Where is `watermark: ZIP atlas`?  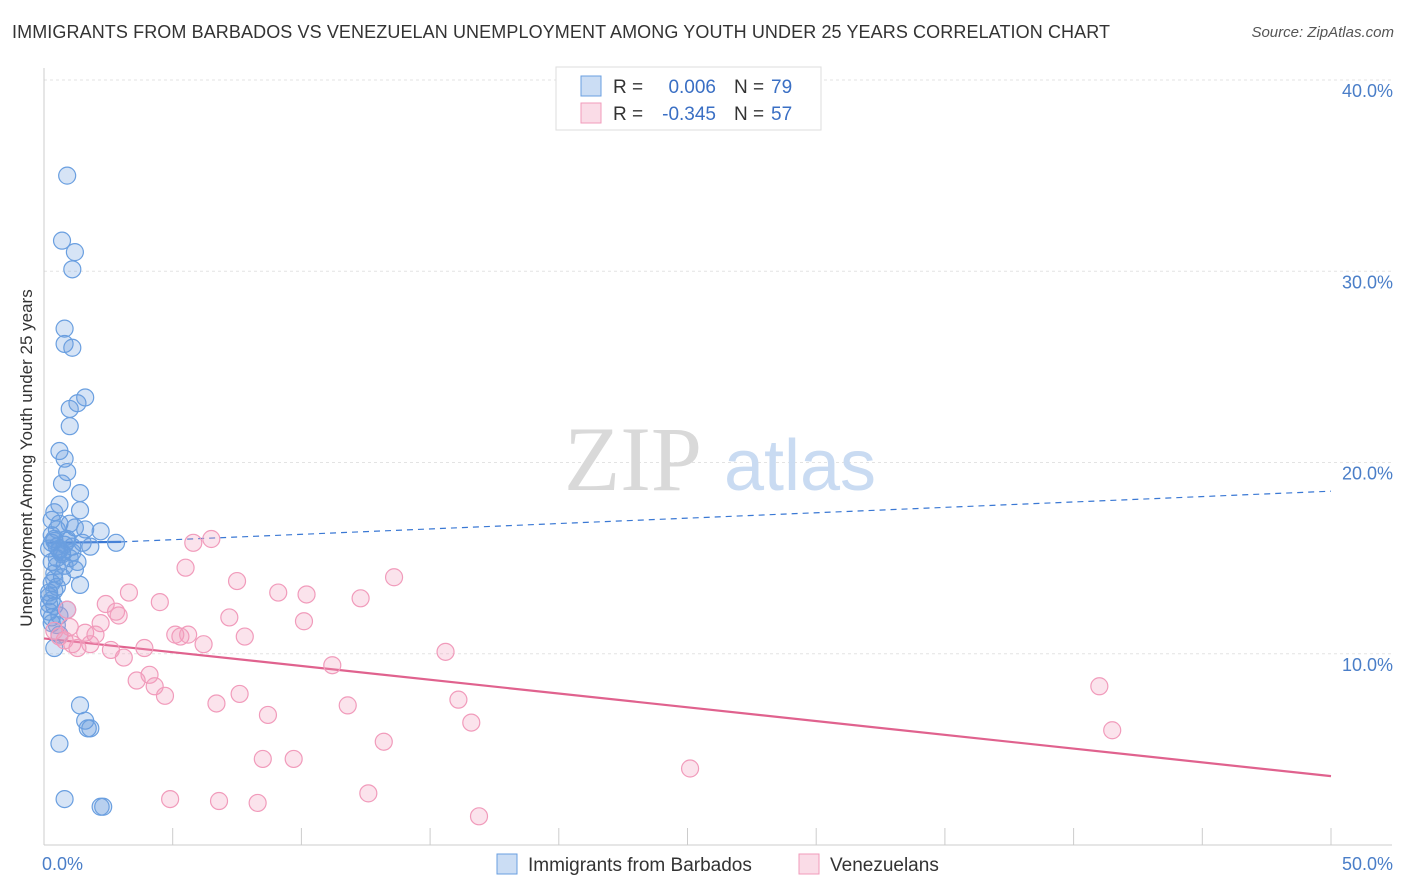
watermark: ZIP atlas is located at coordinates (720, 459).